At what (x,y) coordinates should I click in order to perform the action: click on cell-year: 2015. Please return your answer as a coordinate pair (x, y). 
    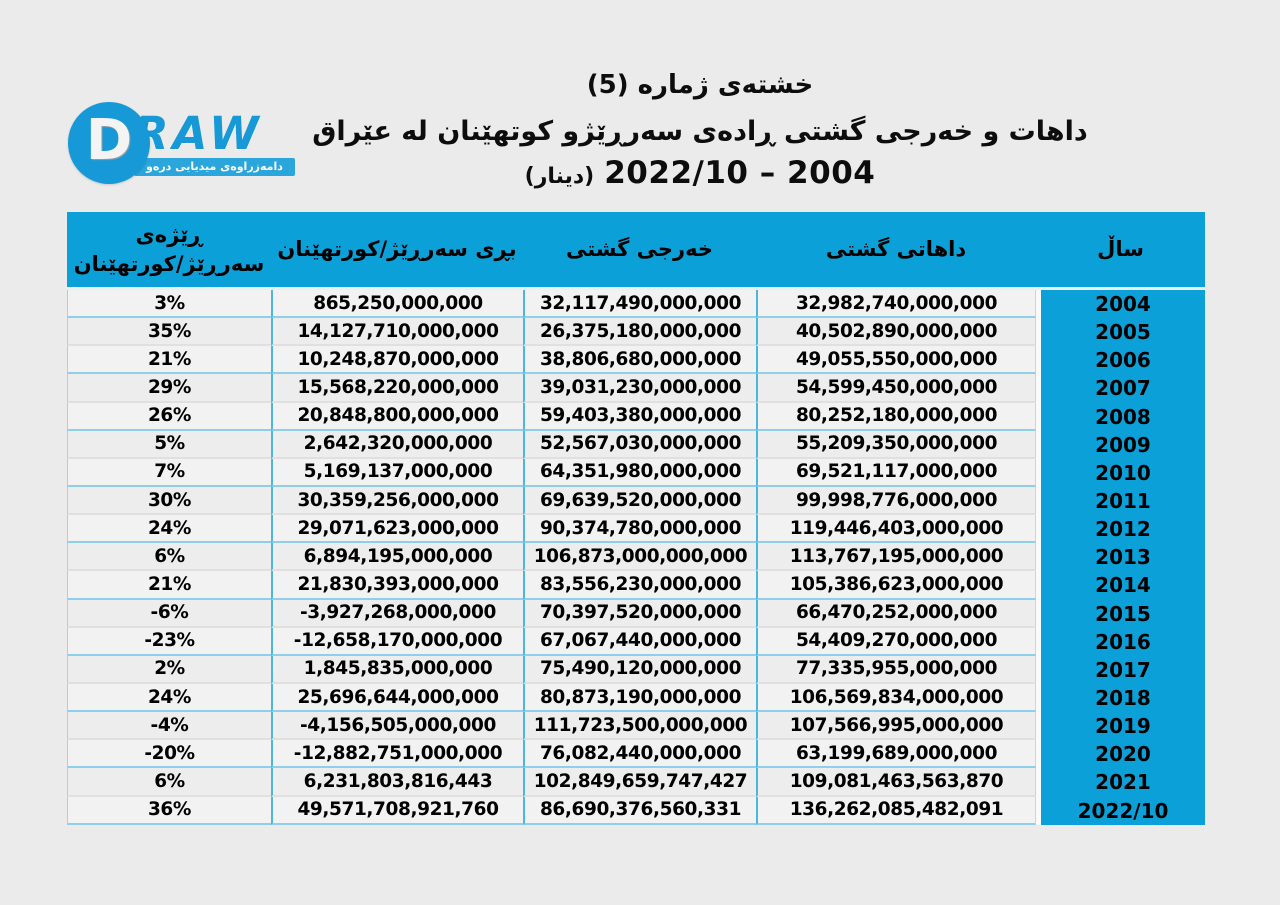
    Looking at the image, I should click on (1120, 613).